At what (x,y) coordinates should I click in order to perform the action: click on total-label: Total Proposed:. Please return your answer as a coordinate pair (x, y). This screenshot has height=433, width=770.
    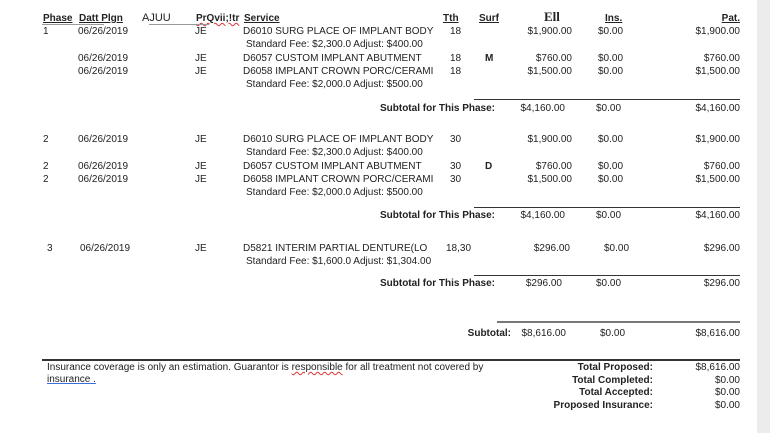
    Looking at the image, I should click on (615, 367).